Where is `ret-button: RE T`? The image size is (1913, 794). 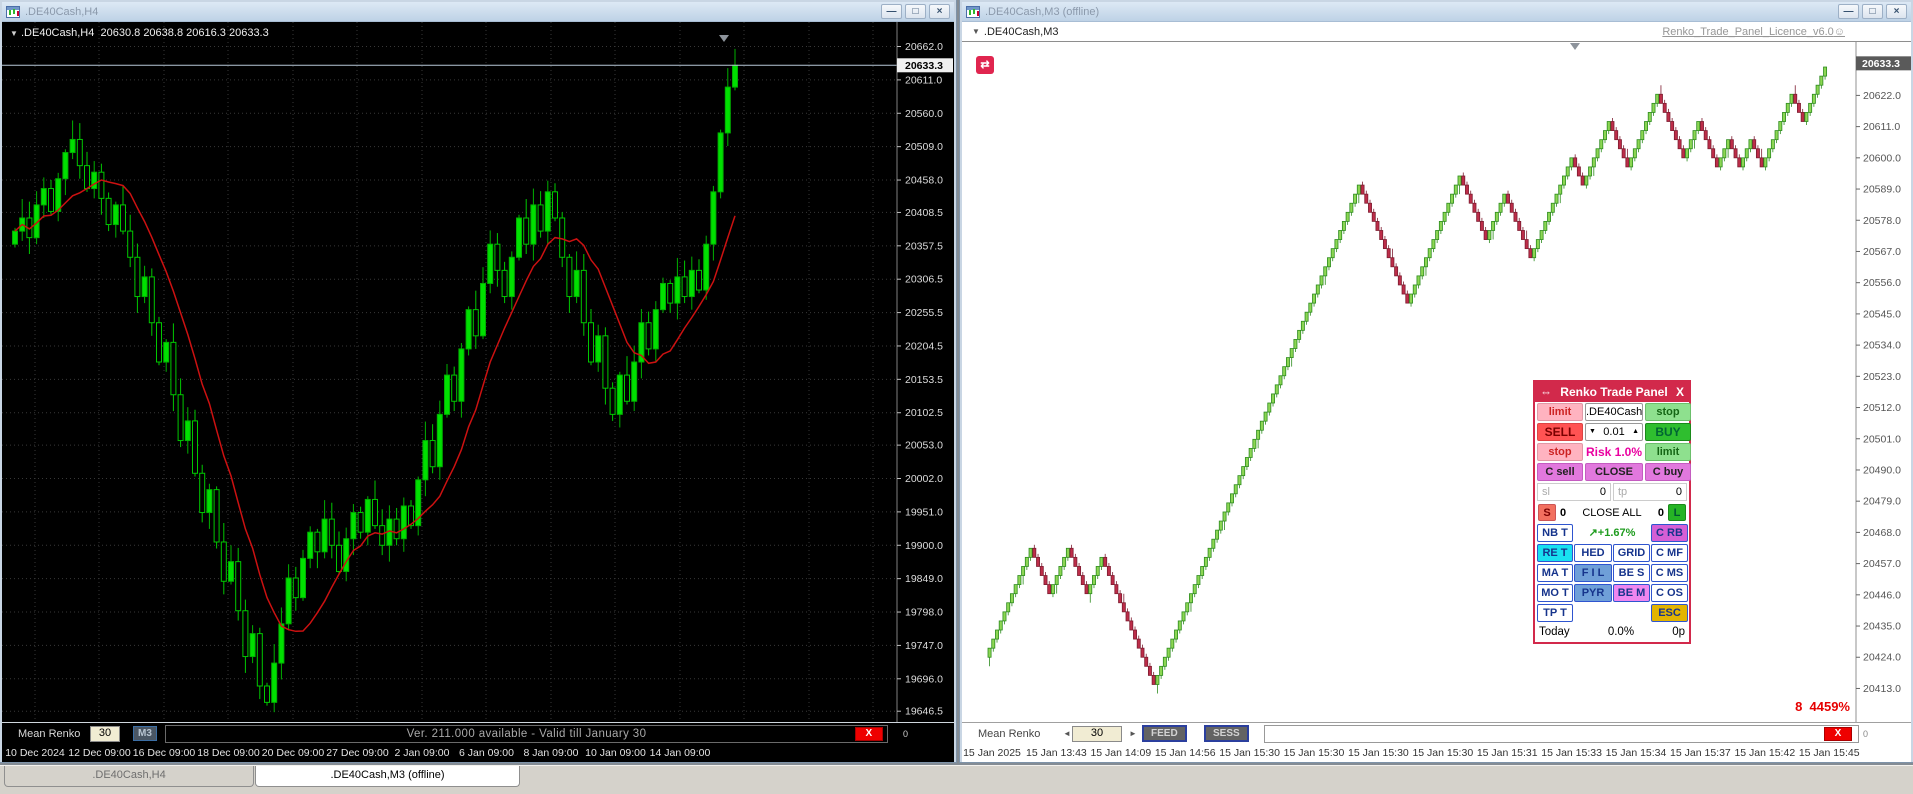
ret-button: RE T is located at coordinates (1555, 553).